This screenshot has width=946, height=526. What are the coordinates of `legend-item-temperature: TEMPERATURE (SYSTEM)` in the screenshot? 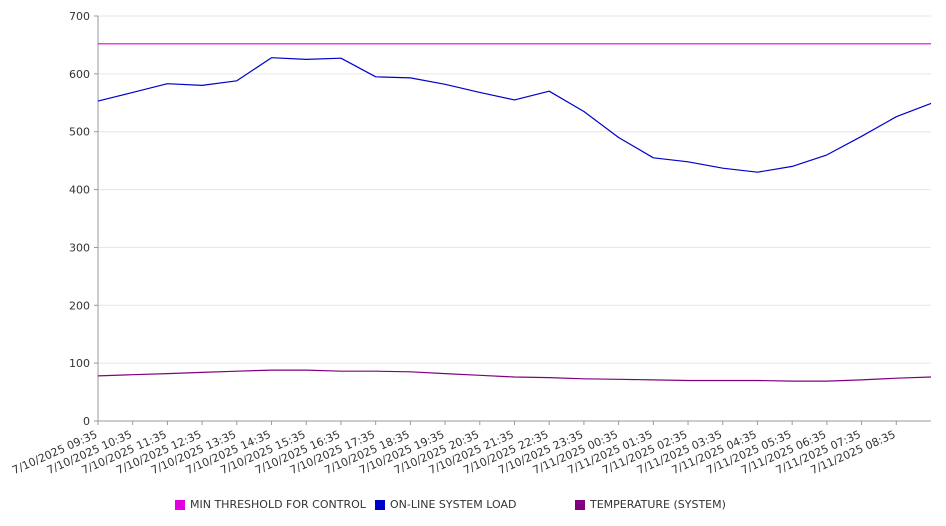 It's located at (650, 504).